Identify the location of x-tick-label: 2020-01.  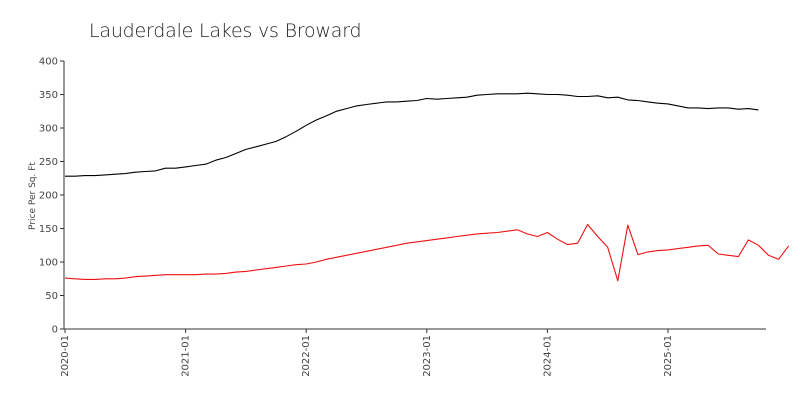
(65, 356).